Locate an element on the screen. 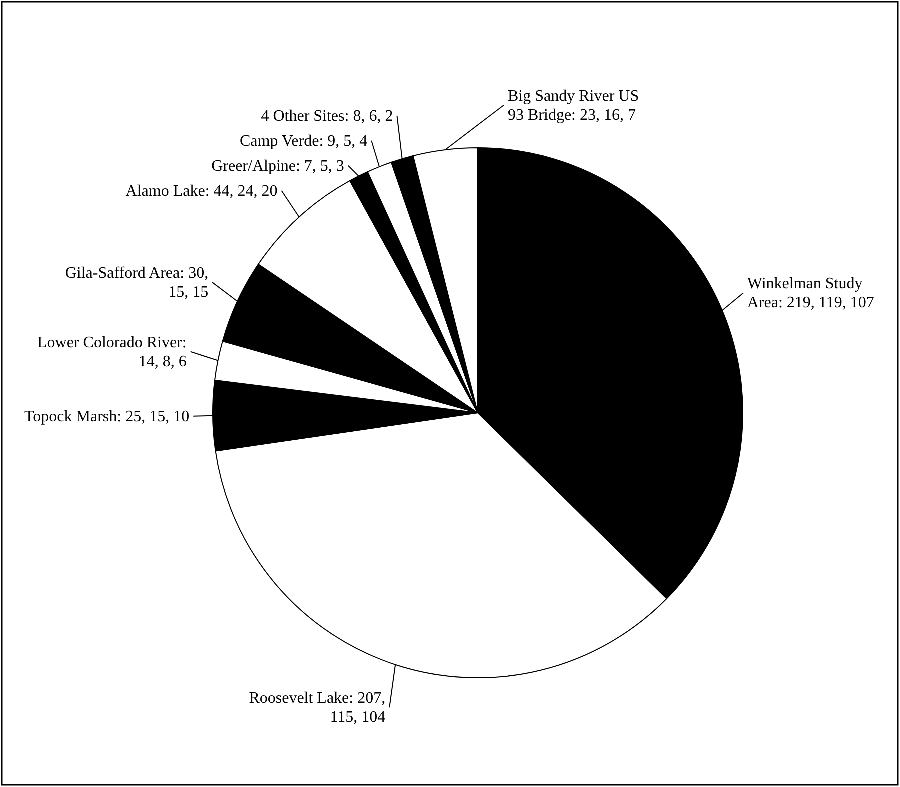 The height and width of the screenshot is (787, 900). slice-label: Big Sandy River US 93 Bridge: 23, 16, 7 is located at coordinates (574, 106).